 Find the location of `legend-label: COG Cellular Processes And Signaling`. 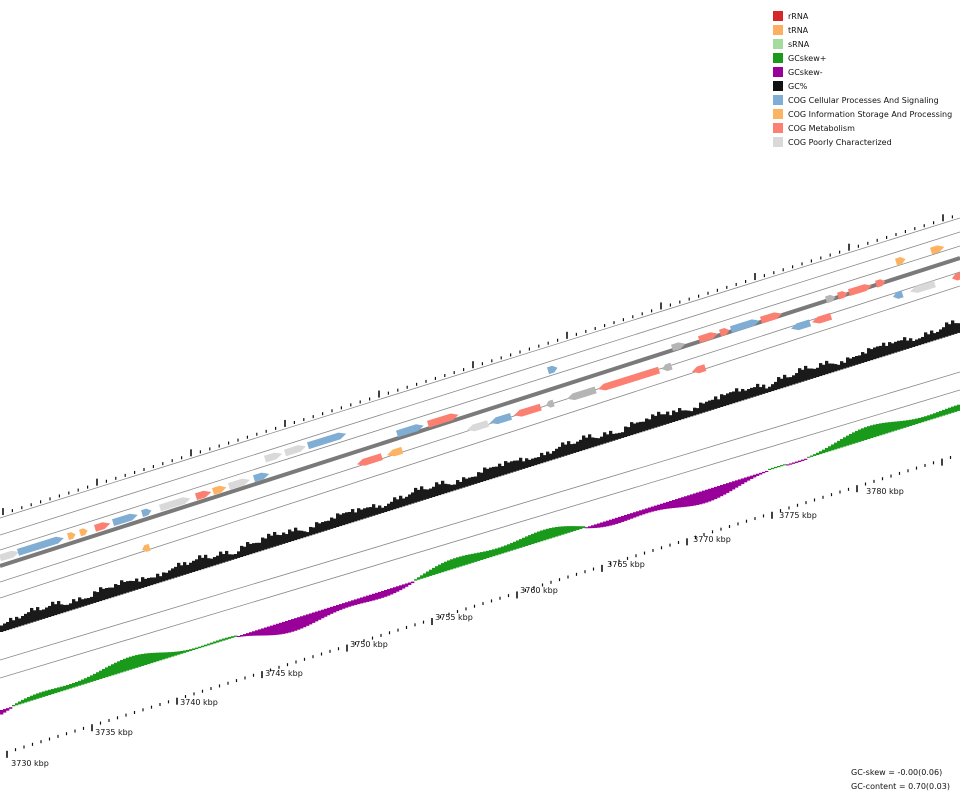

legend-label: COG Cellular Processes And Signaling is located at coordinates (863, 100).